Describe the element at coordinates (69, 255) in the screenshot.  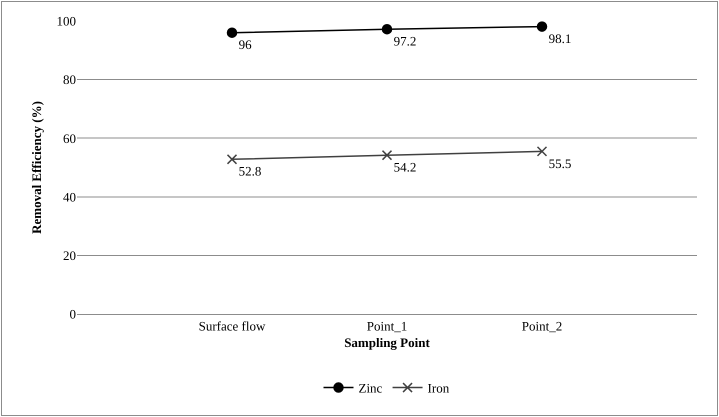
I see `y-tick-label: 20` at that location.